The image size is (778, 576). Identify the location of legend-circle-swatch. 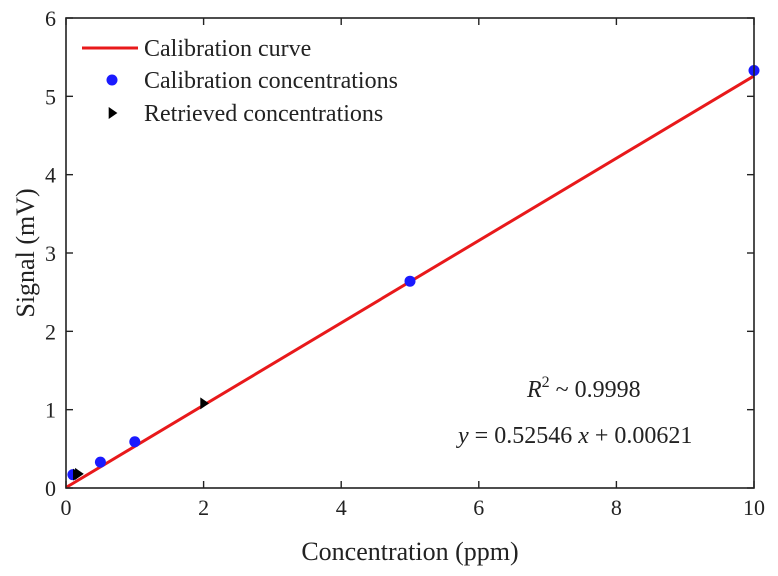
(112, 80).